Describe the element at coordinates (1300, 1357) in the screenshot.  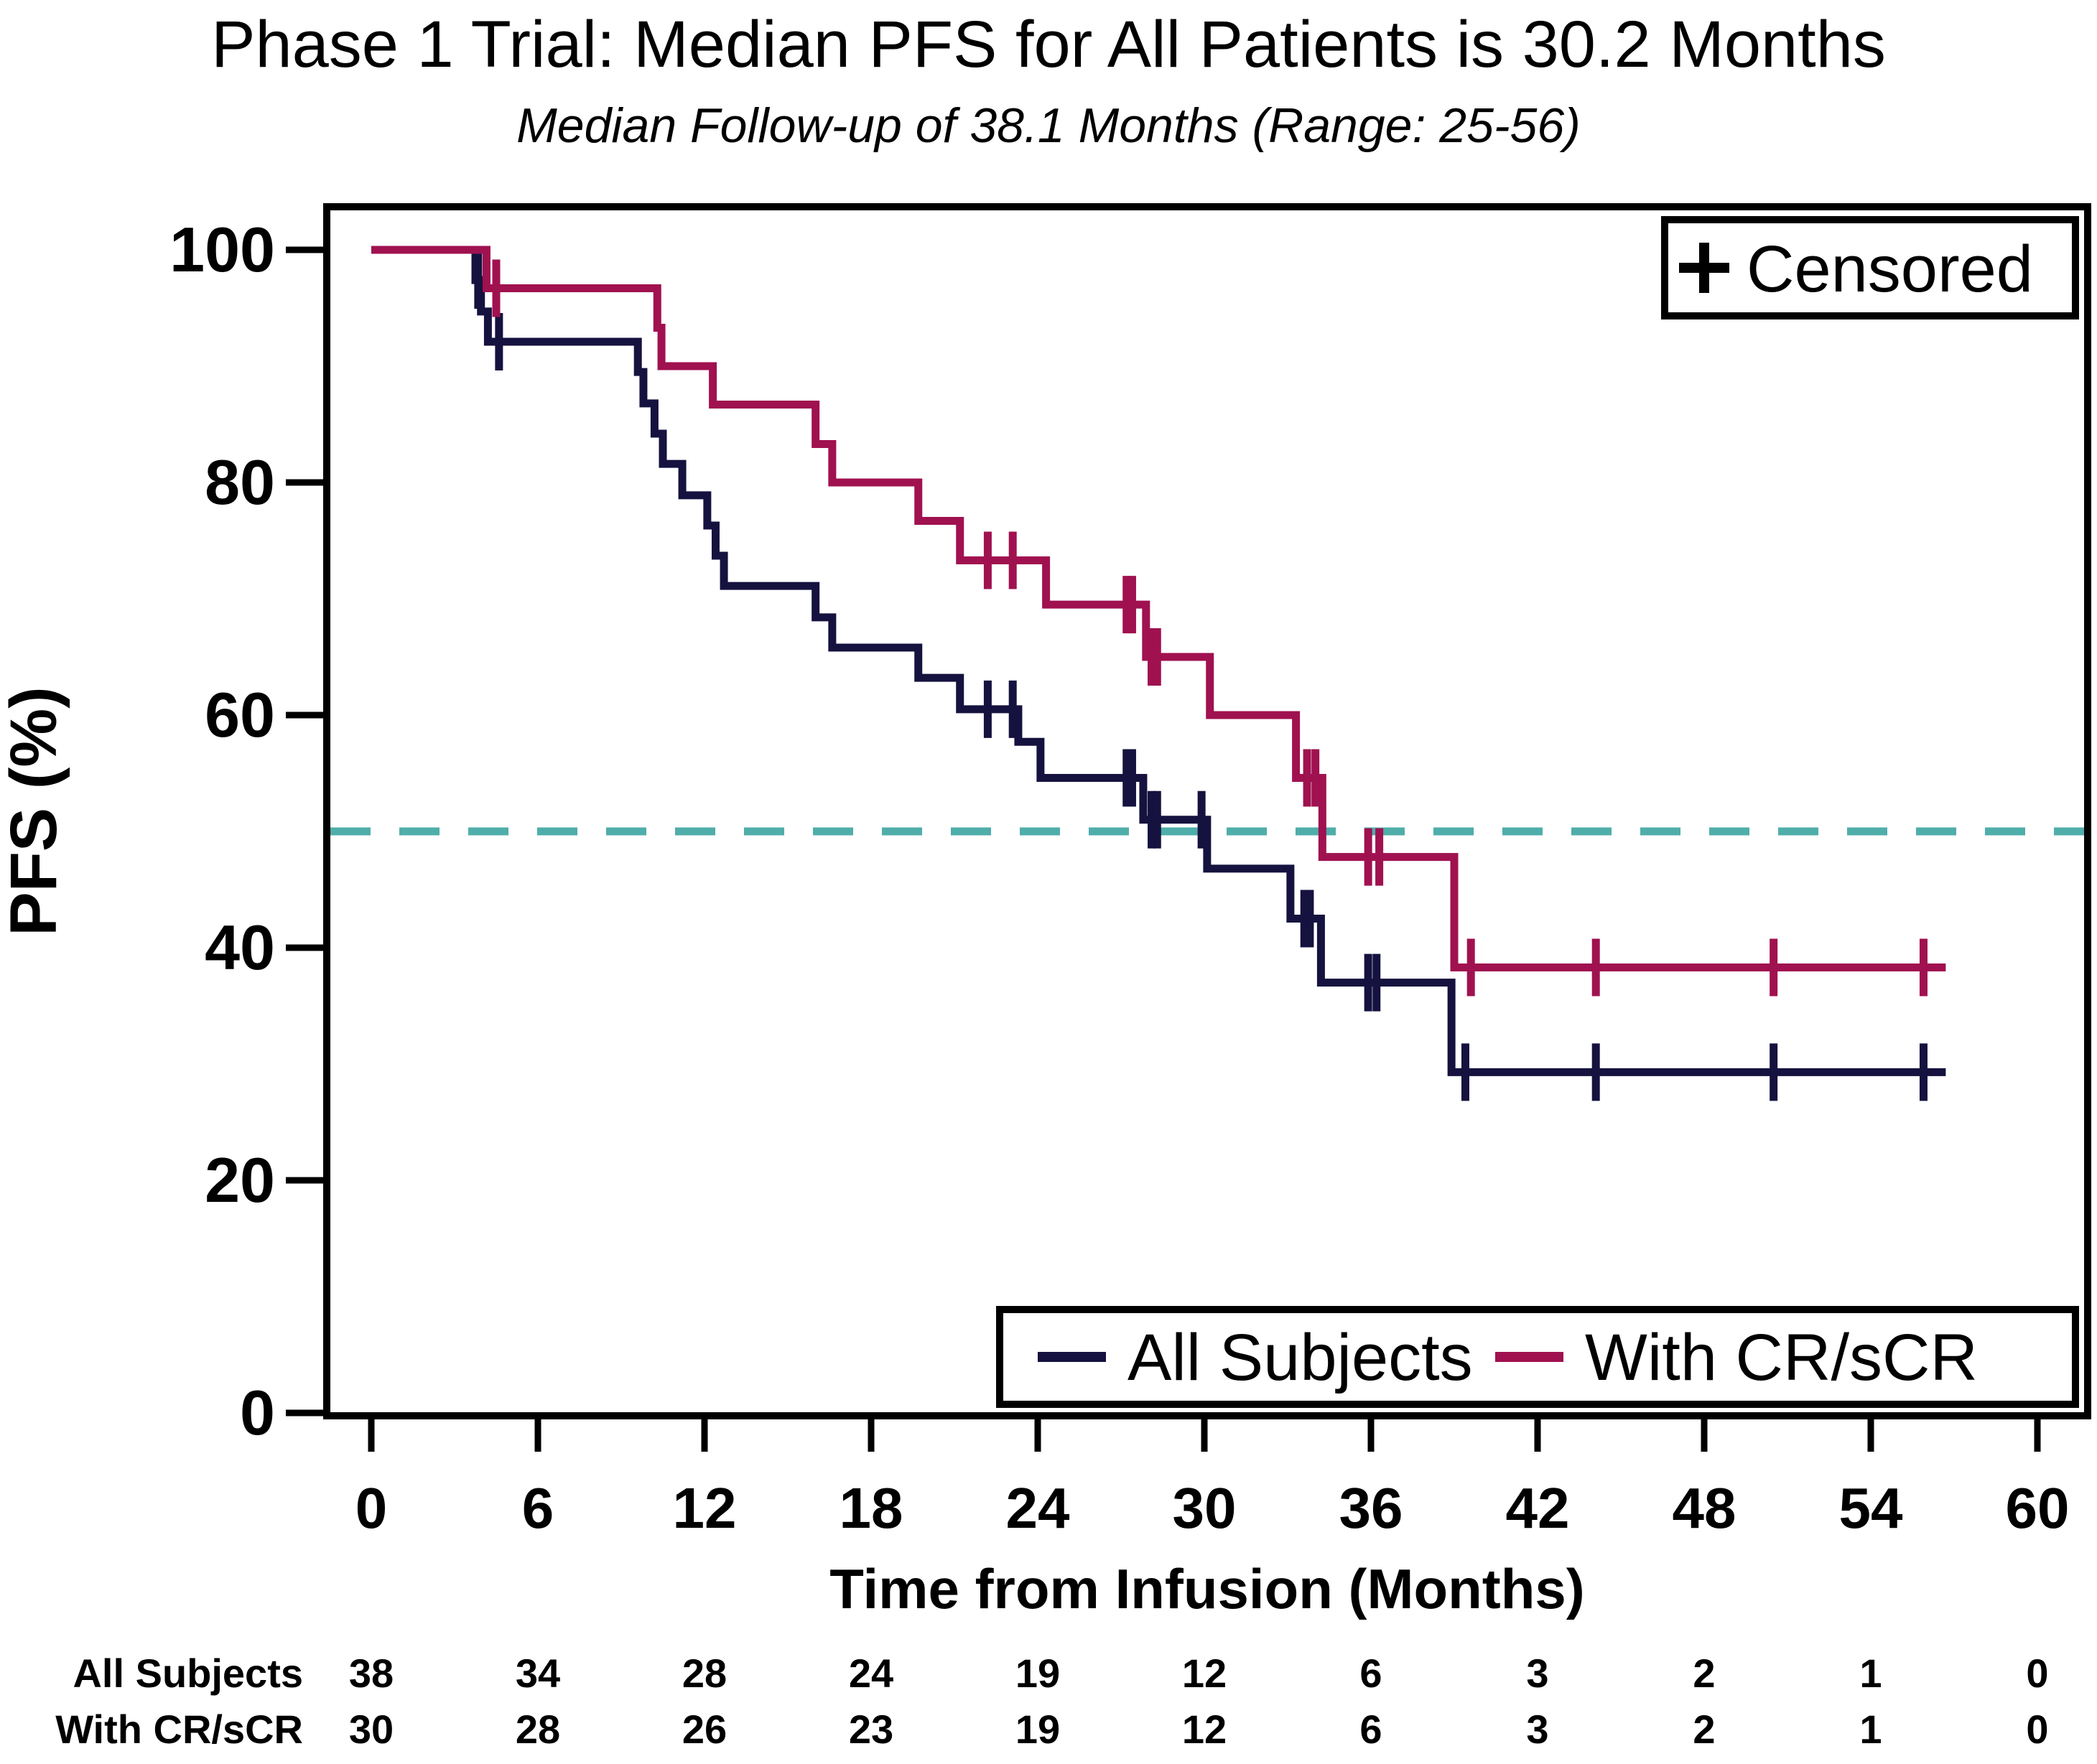
I see `legend-label-all-subjects: All Subjects` at that location.